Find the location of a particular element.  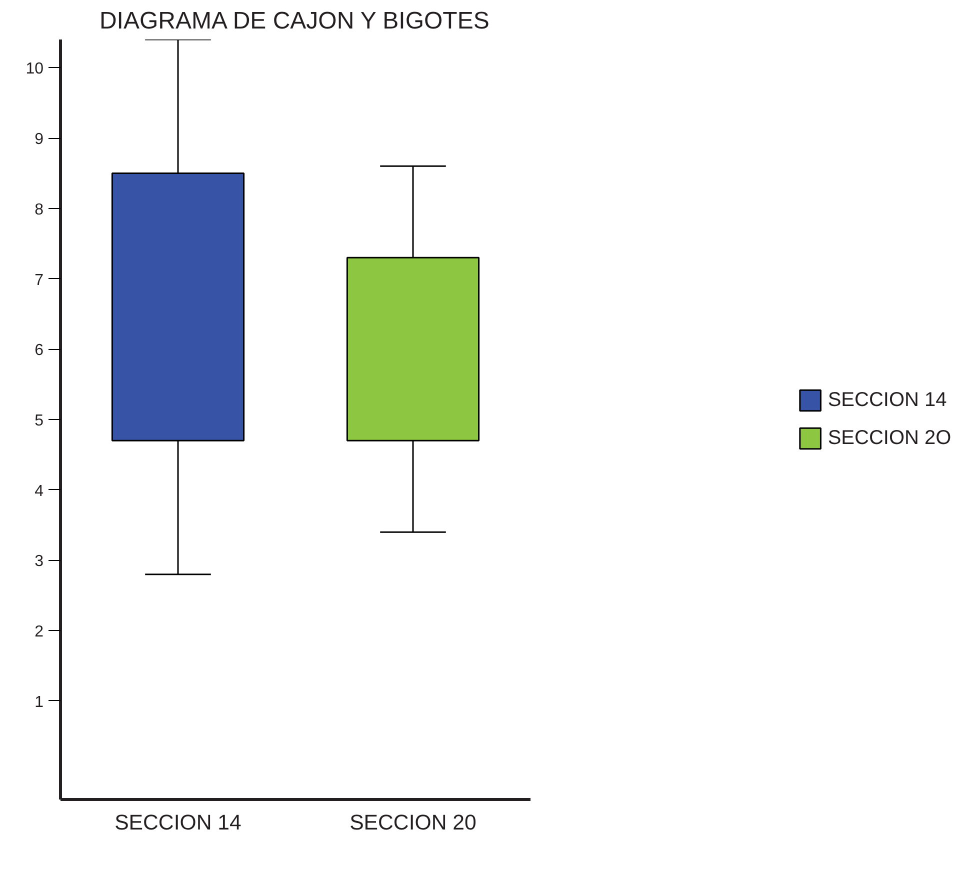

y-tick-label: 1 is located at coordinates (39, 702).